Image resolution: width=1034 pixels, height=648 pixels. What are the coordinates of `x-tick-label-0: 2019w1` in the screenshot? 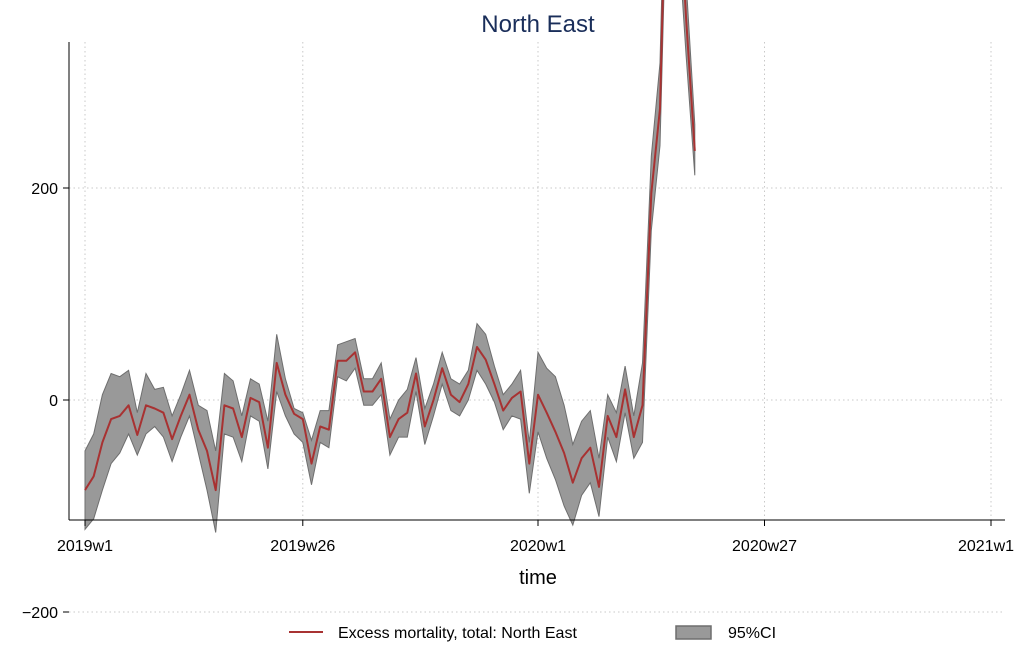 It's located at (85, 546).